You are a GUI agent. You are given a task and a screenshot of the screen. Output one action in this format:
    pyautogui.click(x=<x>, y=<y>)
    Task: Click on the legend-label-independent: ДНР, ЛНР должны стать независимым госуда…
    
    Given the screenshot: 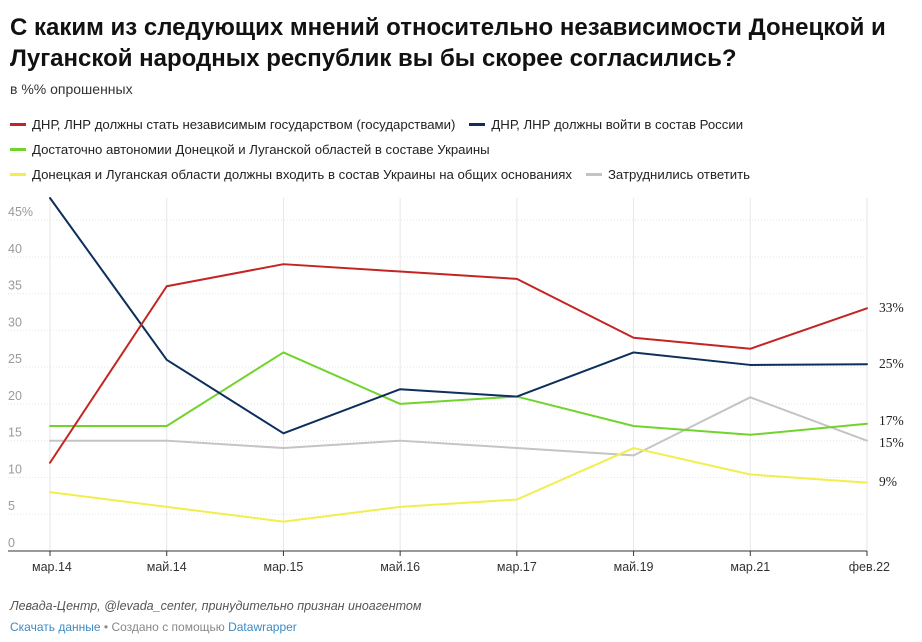 What is the action you would take?
    pyautogui.click(x=244, y=124)
    